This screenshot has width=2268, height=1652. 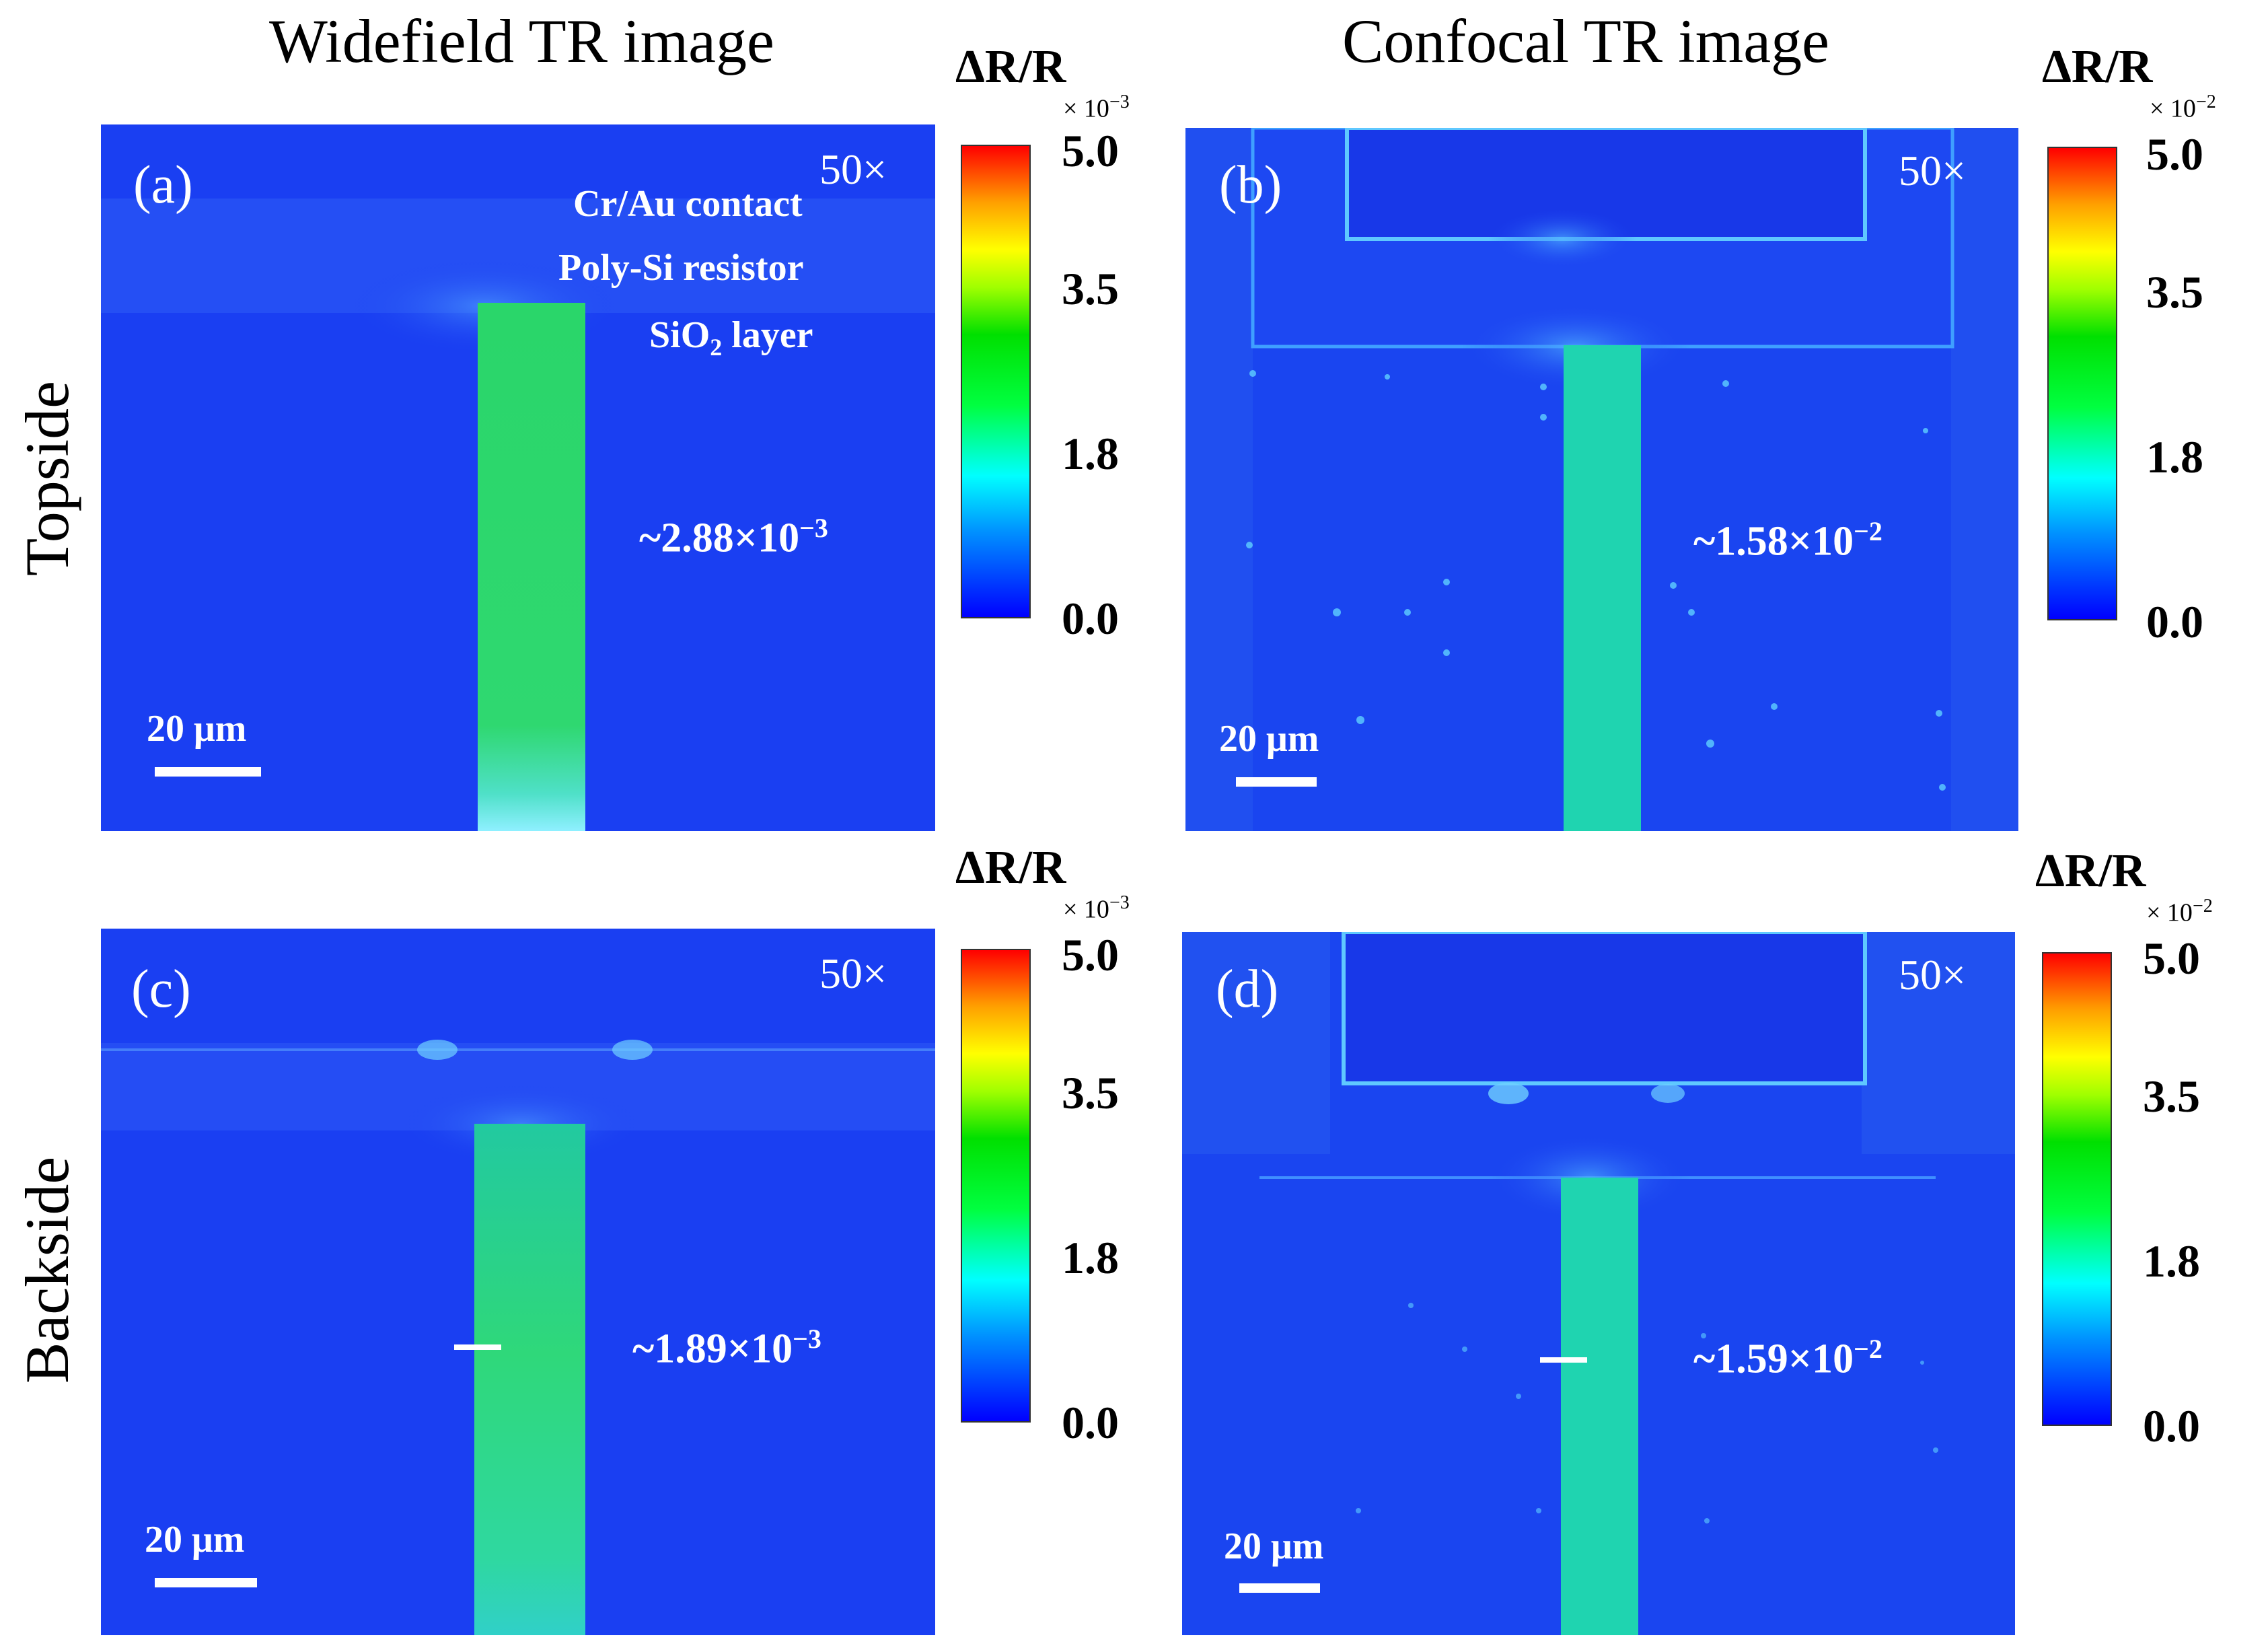 What do you see at coordinates (1274, 1546) in the screenshot?
I see `panel-d-scale-label: 20 μm` at bounding box center [1274, 1546].